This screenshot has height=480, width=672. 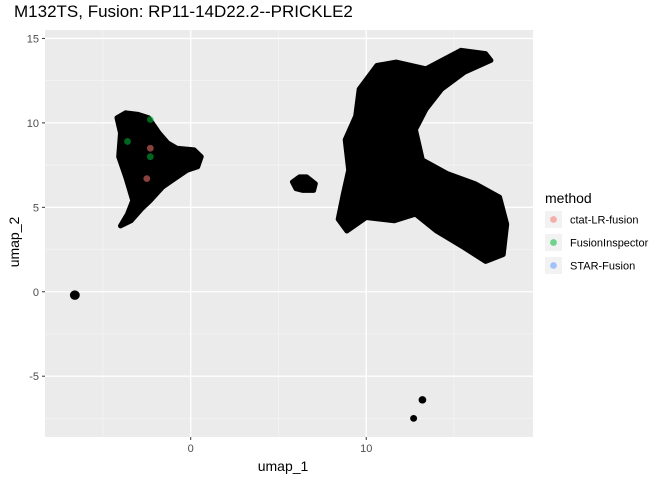 I want to click on chart-title: M132TS, Fusion: RP11-14D22.2--PRICKLE2, so click(x=183, y=11).